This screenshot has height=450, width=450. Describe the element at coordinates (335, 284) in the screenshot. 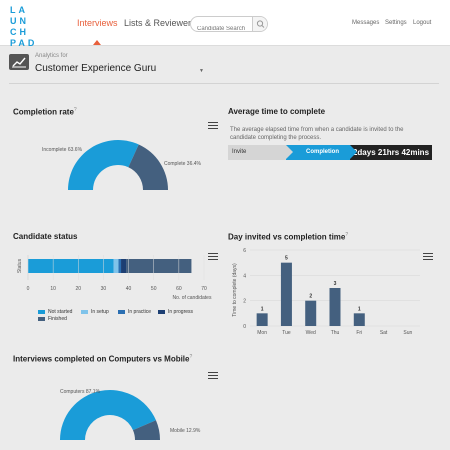

I see `day-bar-data-label: 3` at that location.